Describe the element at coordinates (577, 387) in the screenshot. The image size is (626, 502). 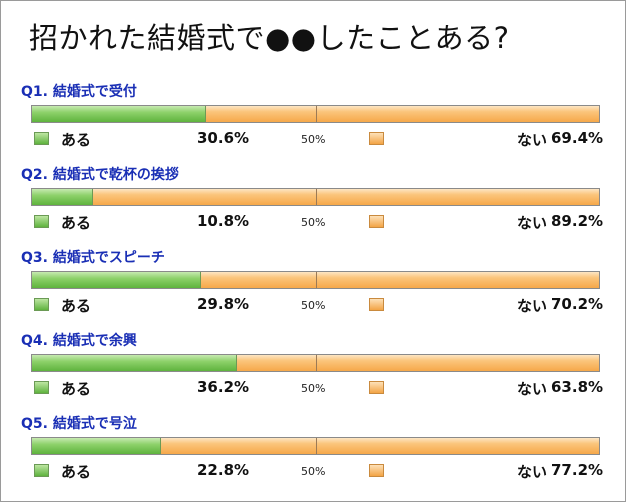
I see `no-percent: 63.8%` at that location.